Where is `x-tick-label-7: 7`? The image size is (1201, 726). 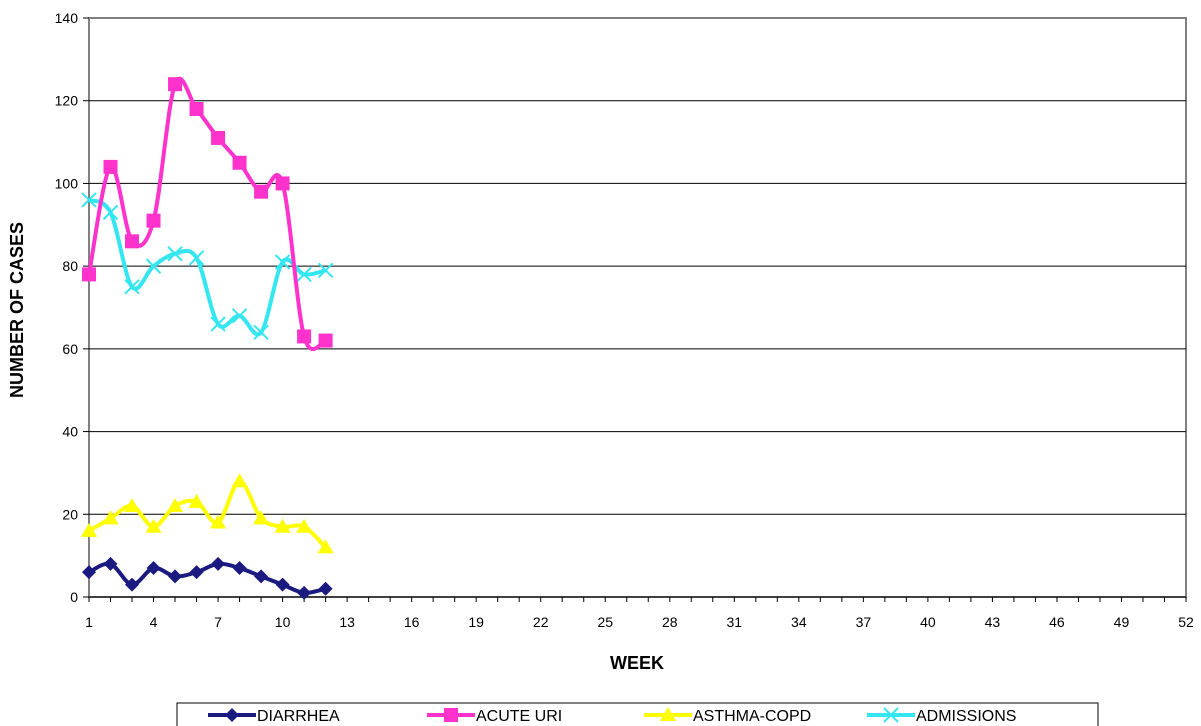
x-tick-label-7: 7 is located at coordinates (218, 622).